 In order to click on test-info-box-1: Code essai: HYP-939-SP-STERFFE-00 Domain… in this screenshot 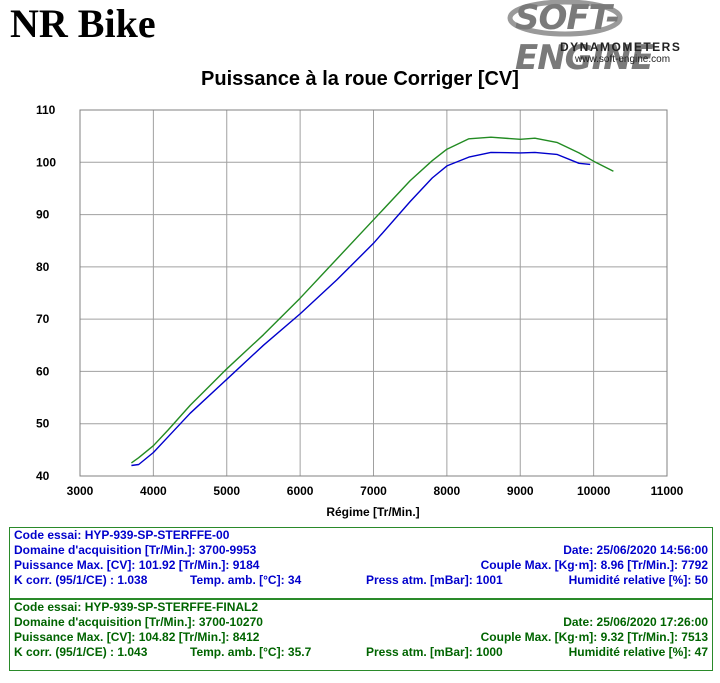, I will do `click(361, 563)`.